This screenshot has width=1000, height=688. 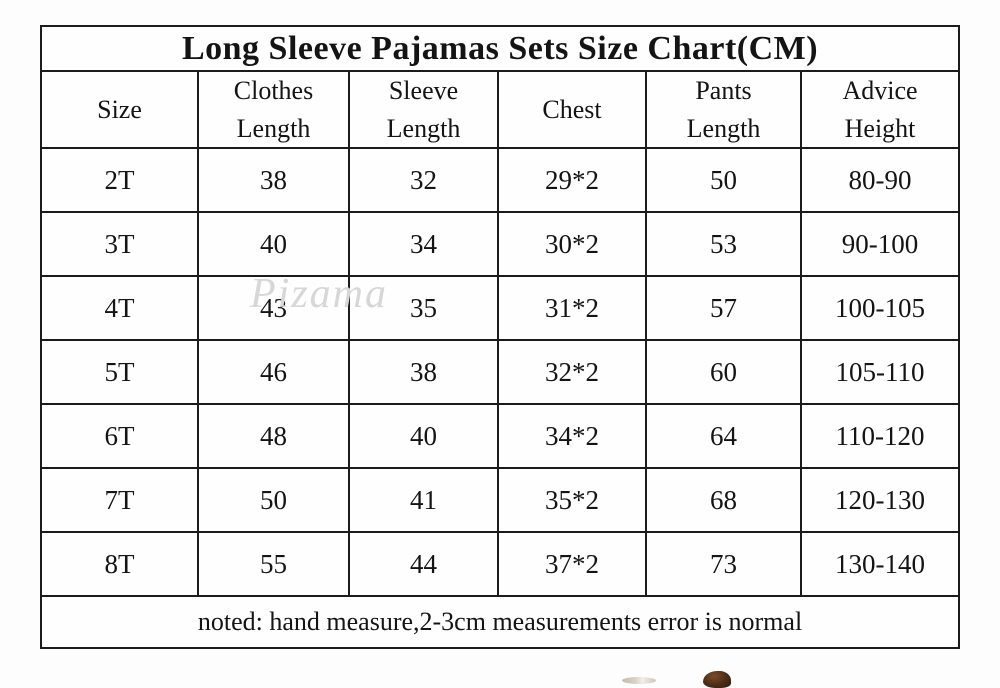 I want to click on advice-height-cell: 130-140, so click(x=880, y=564).